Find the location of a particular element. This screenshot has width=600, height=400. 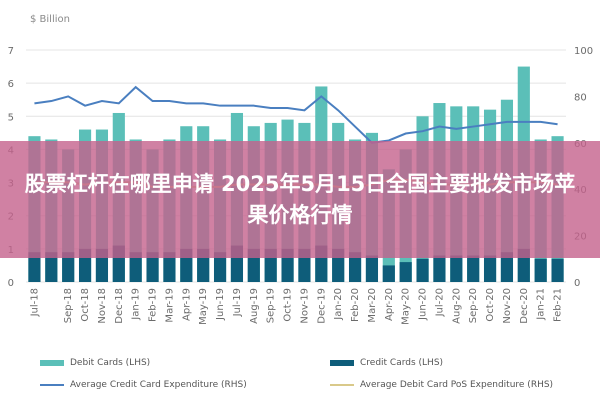

x-tick-label: Apr-19 is located at coordinates (186, 304).